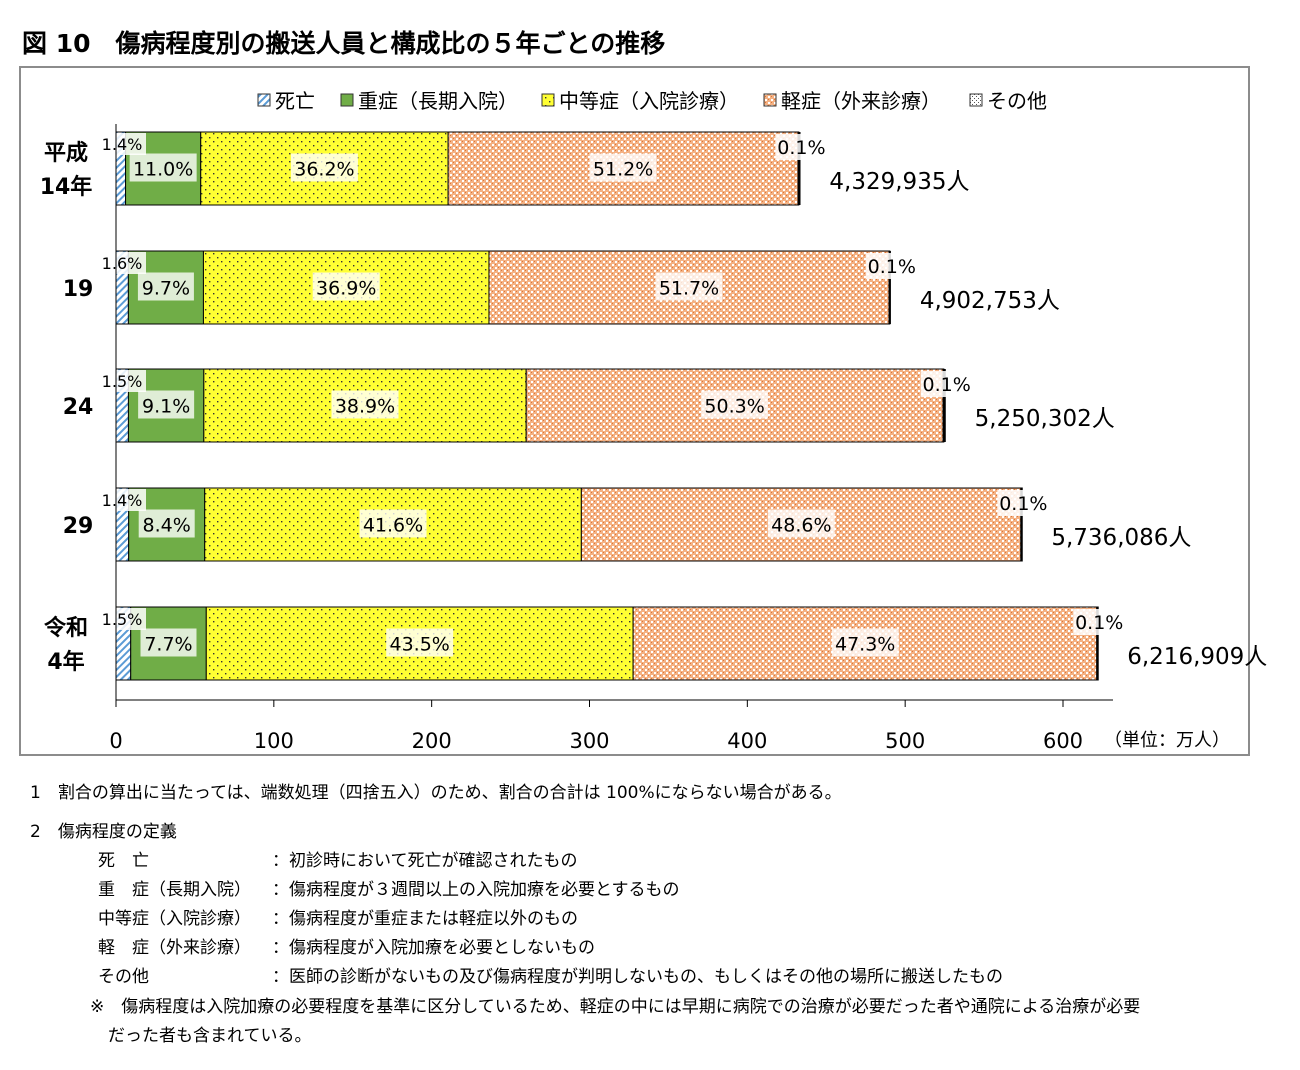  Describe the element at coordinates (210, 1036) in the screenshot. I see `remark-line-2: だった者も含まれている。` at that location.